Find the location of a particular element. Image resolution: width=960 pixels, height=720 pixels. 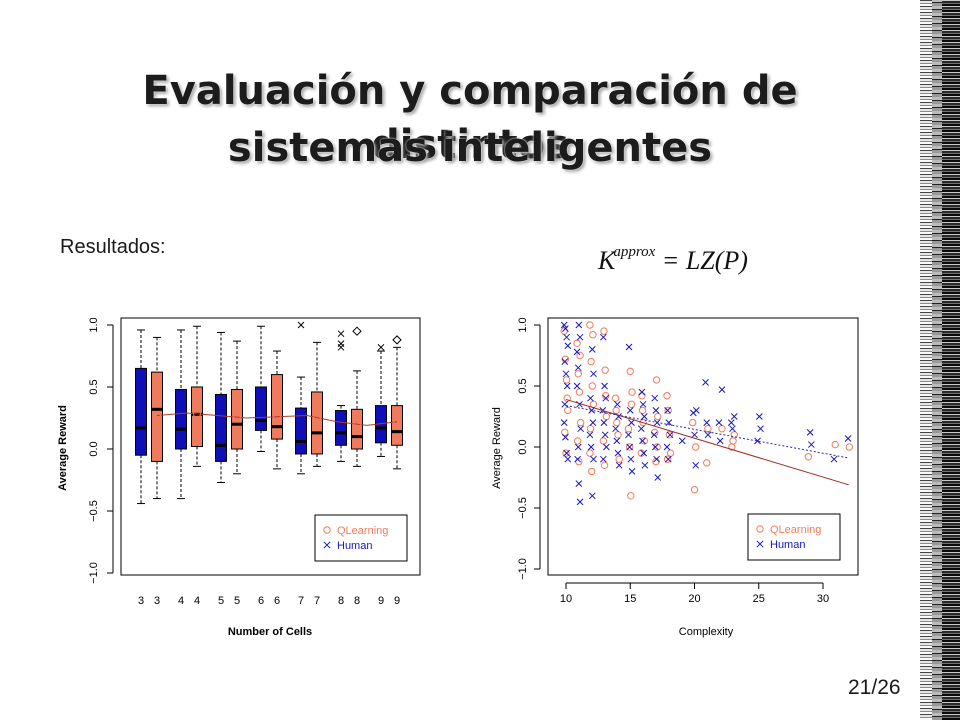

formula-superscript: approx is located at coordinates (634, 252).